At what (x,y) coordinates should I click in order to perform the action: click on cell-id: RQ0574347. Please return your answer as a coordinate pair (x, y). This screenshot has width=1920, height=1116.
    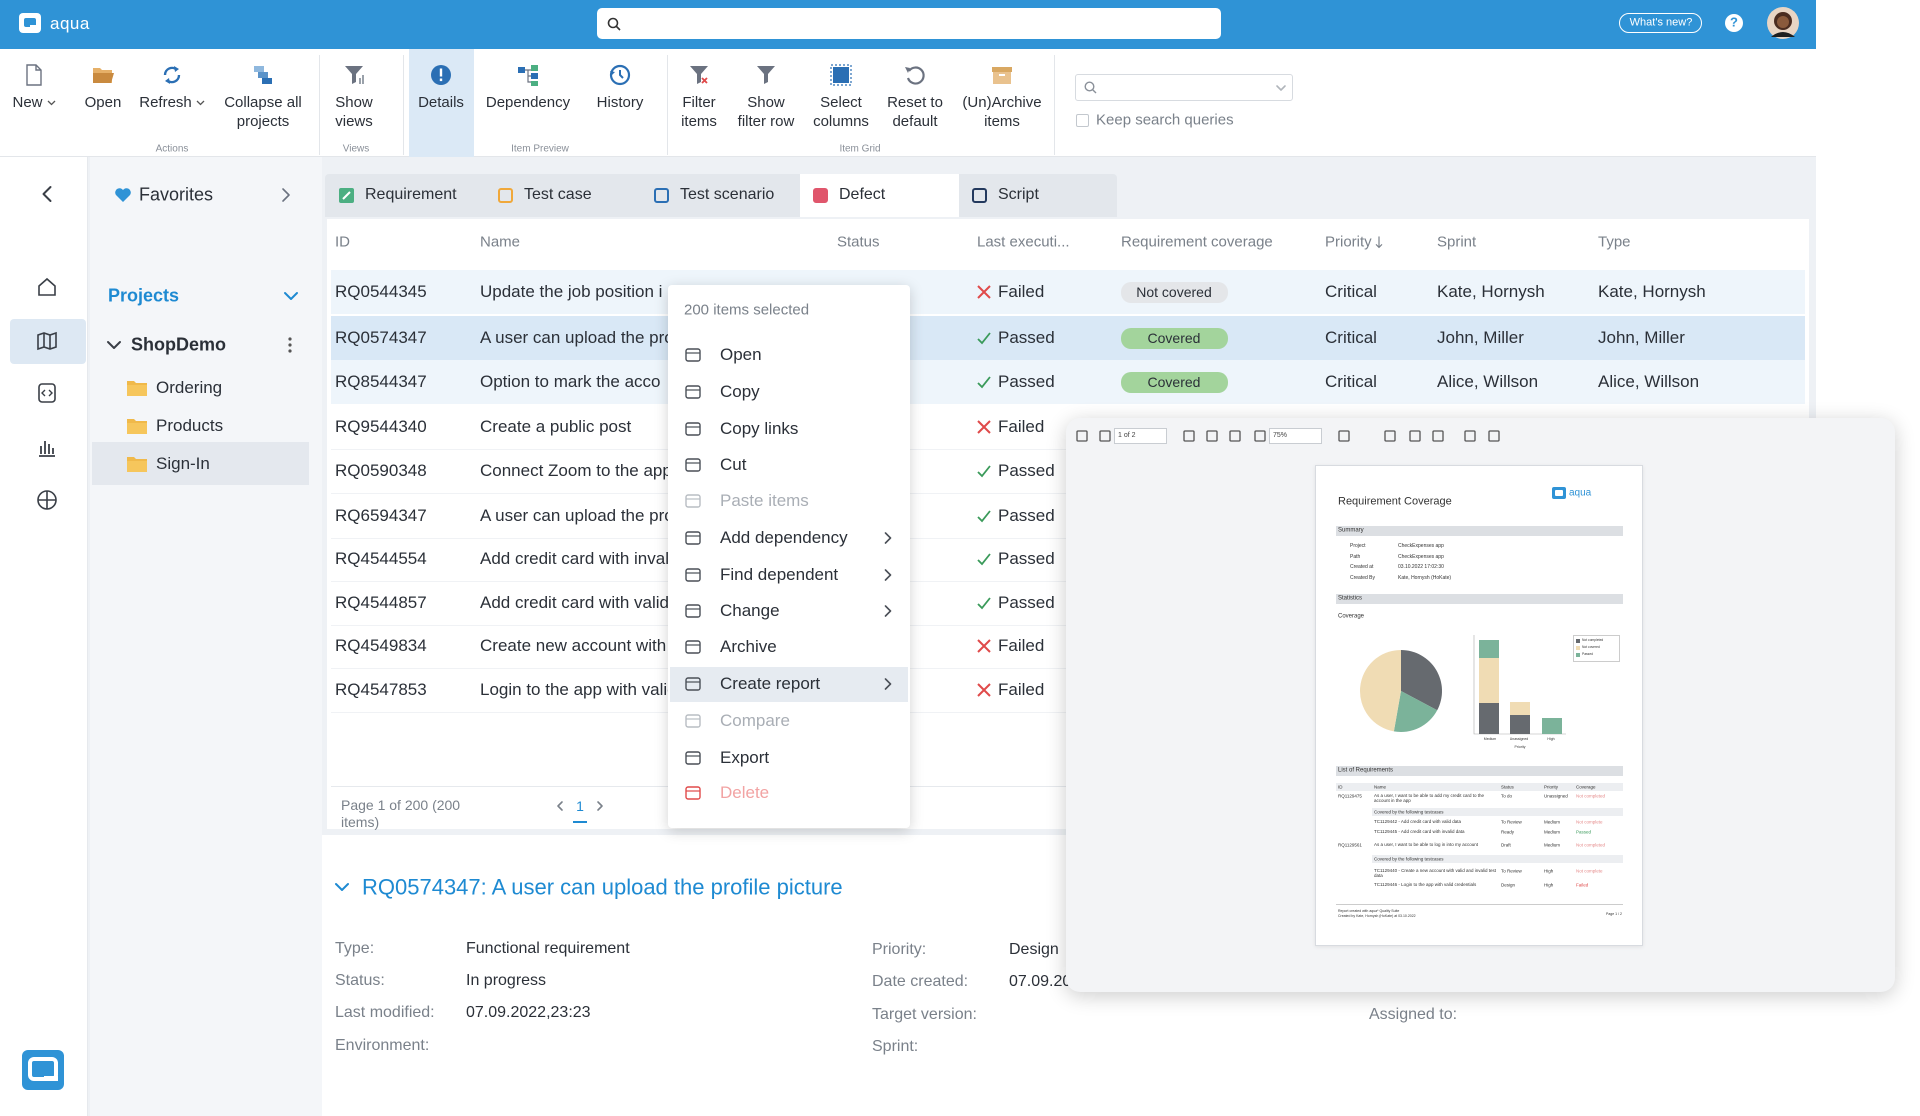
    Looking at the image, I should click on (381, 338).